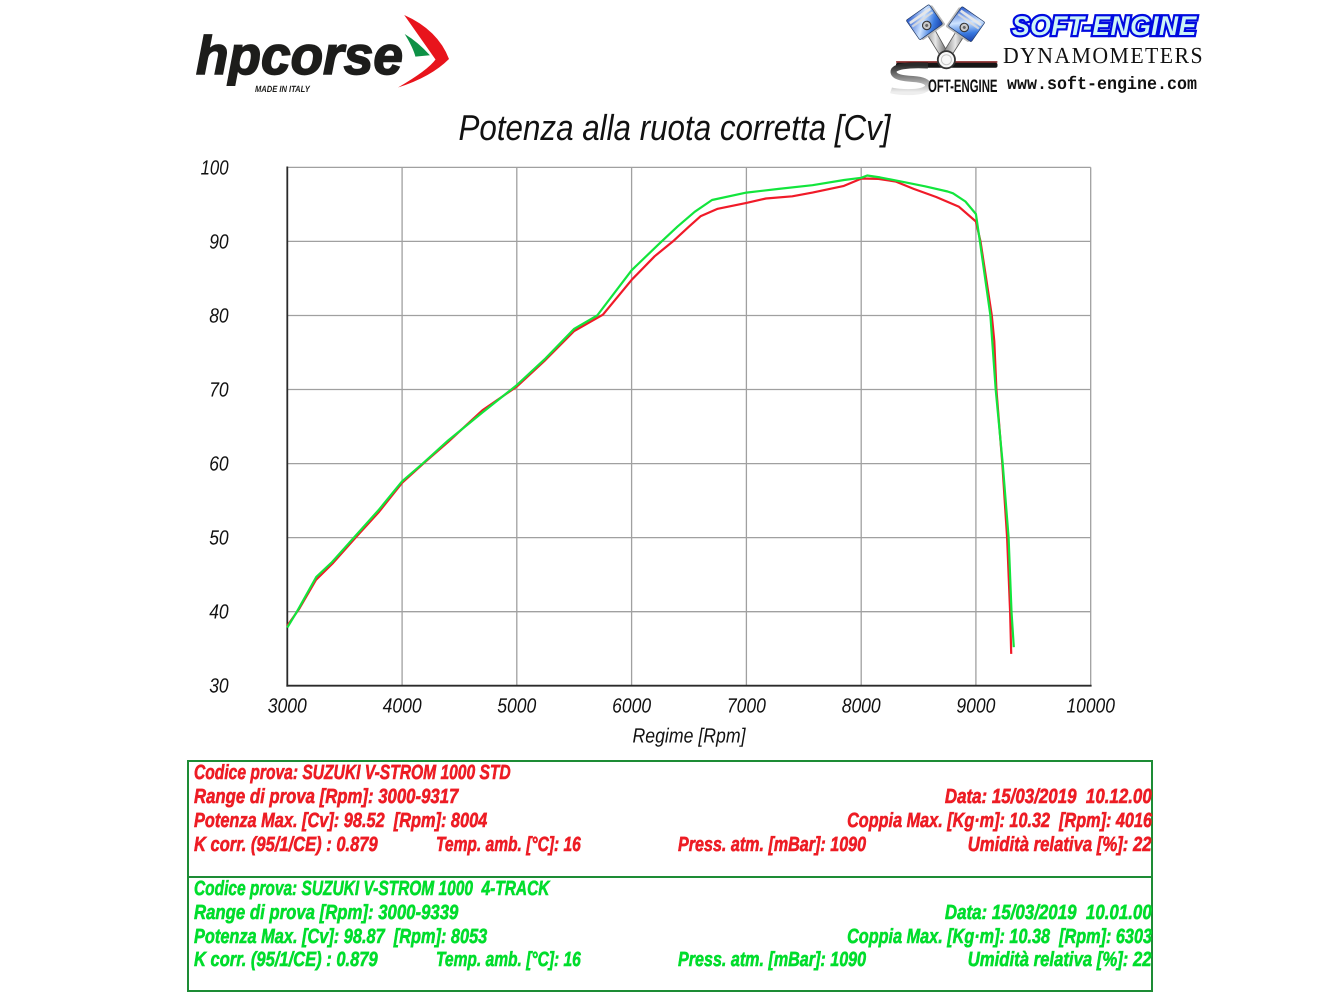 The height and width of the screenshot is (1000, 1333). Describe the element at coordinates (219, 538) in the screenshot. I see `svg-text: 50` at that location.